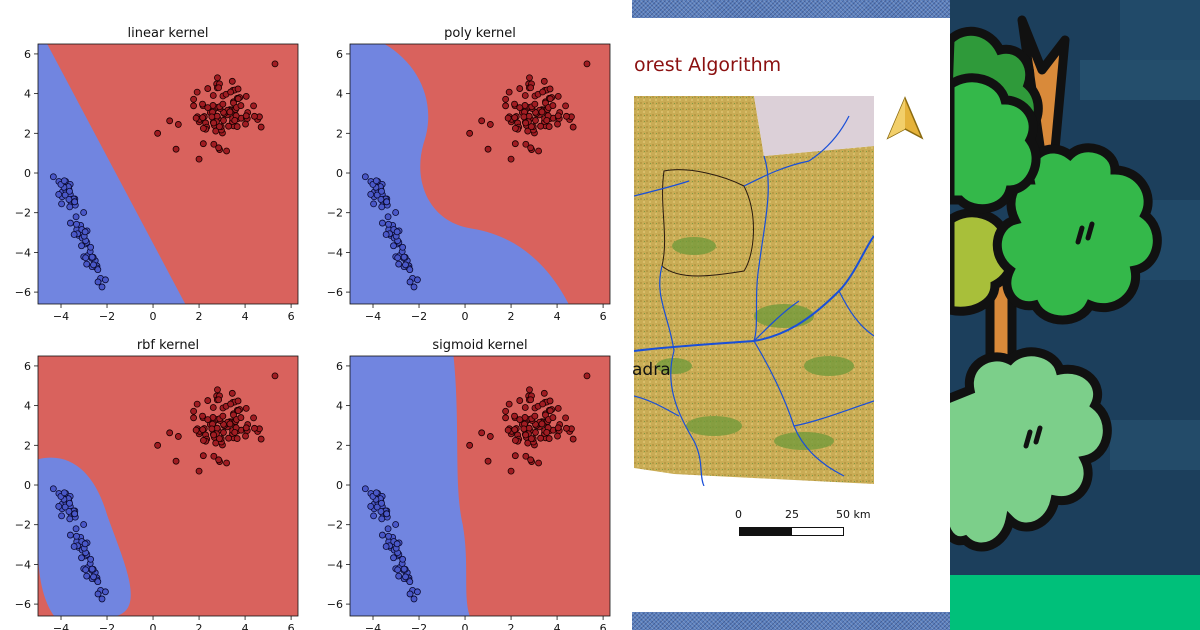 The width and height of the screenshot is (1200, 630). Describe the element at coordinates (754, 291) in the screenshot. I see `map-image` at that location.